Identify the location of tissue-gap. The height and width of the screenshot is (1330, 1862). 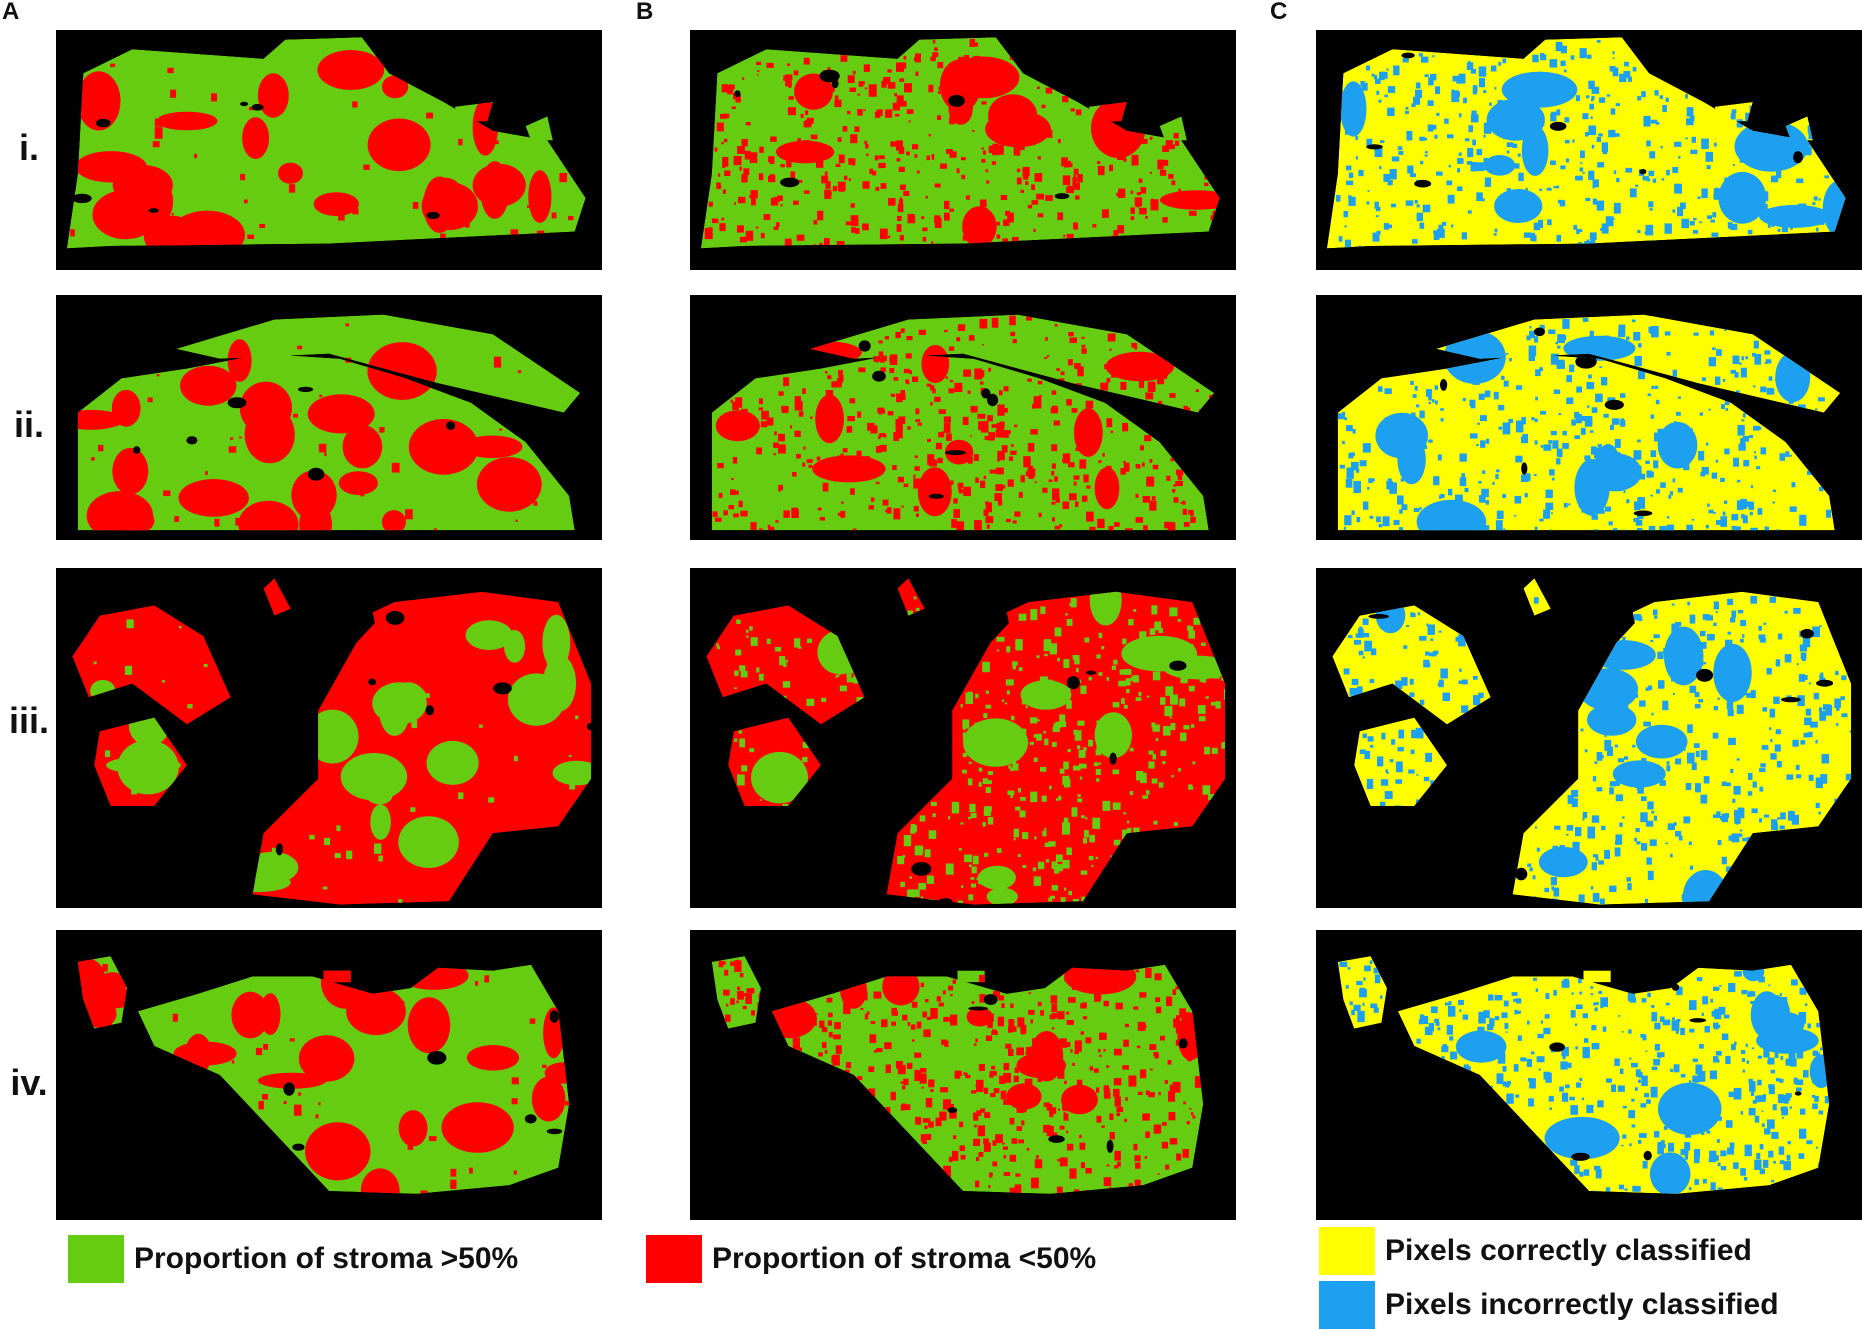
(1675, 987).